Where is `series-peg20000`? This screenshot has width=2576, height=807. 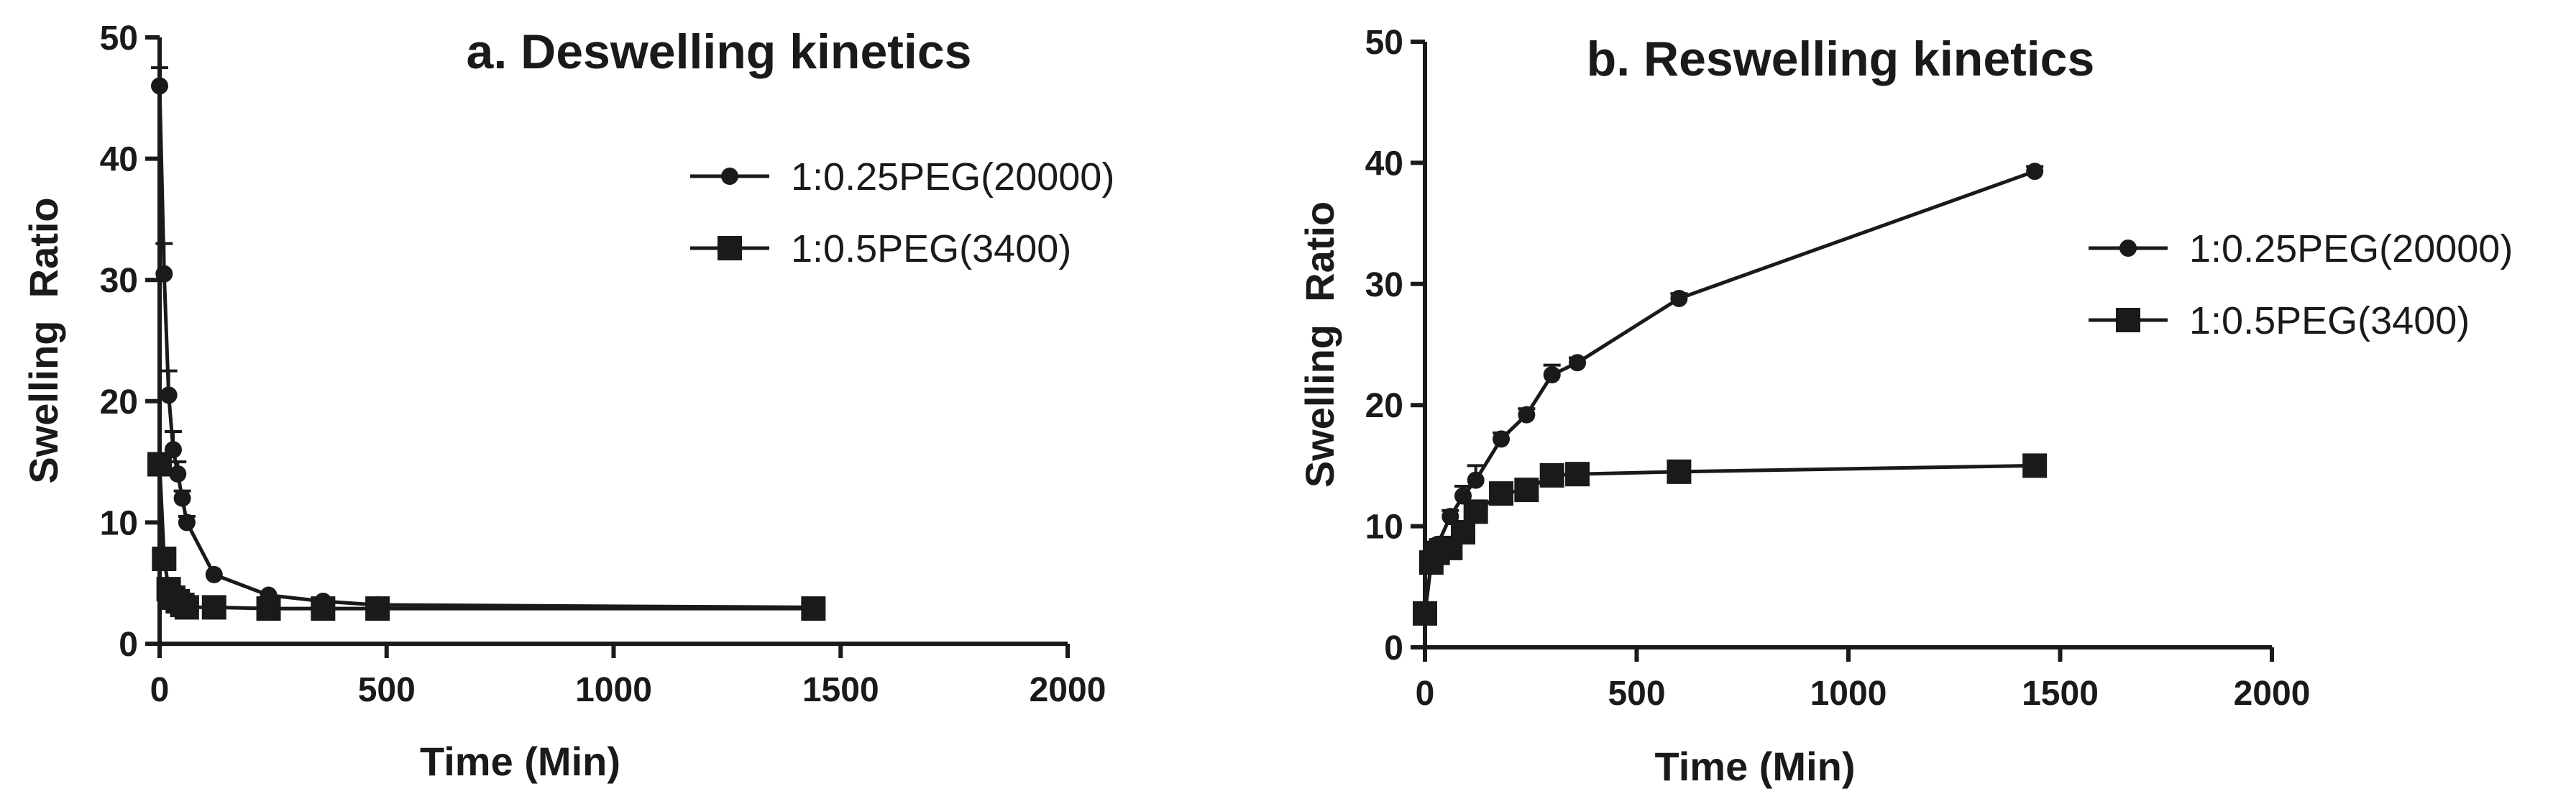 series-peg20000 is located at coordinates (1730, 392).